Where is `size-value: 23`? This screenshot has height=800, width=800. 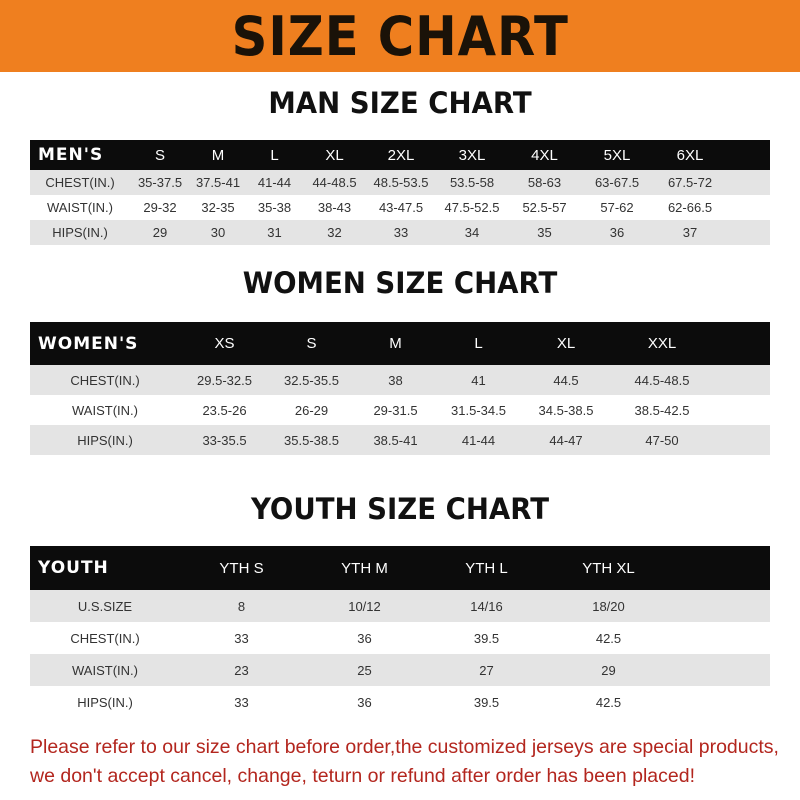
size-value: 23 is located at coordinates (241, 670).